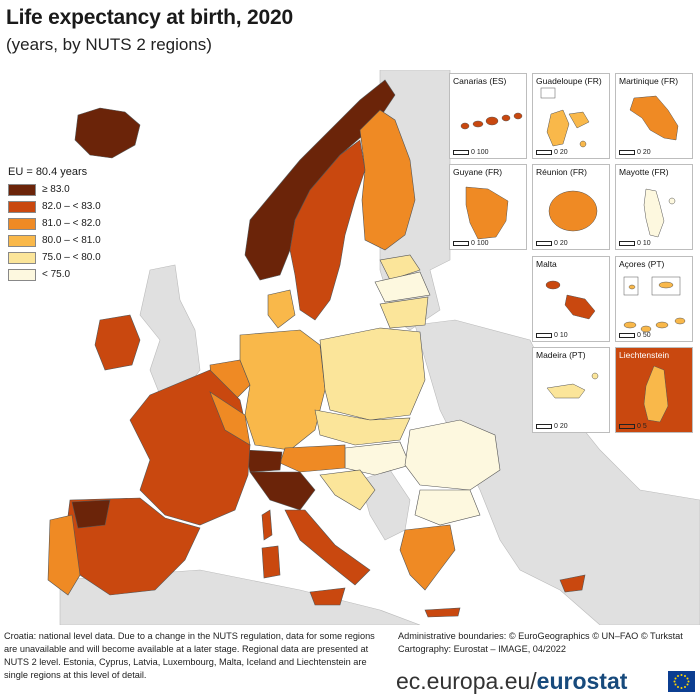  Describe the element at coordinates (372, 374) in the screenshot. I see `region-poland` at that location.